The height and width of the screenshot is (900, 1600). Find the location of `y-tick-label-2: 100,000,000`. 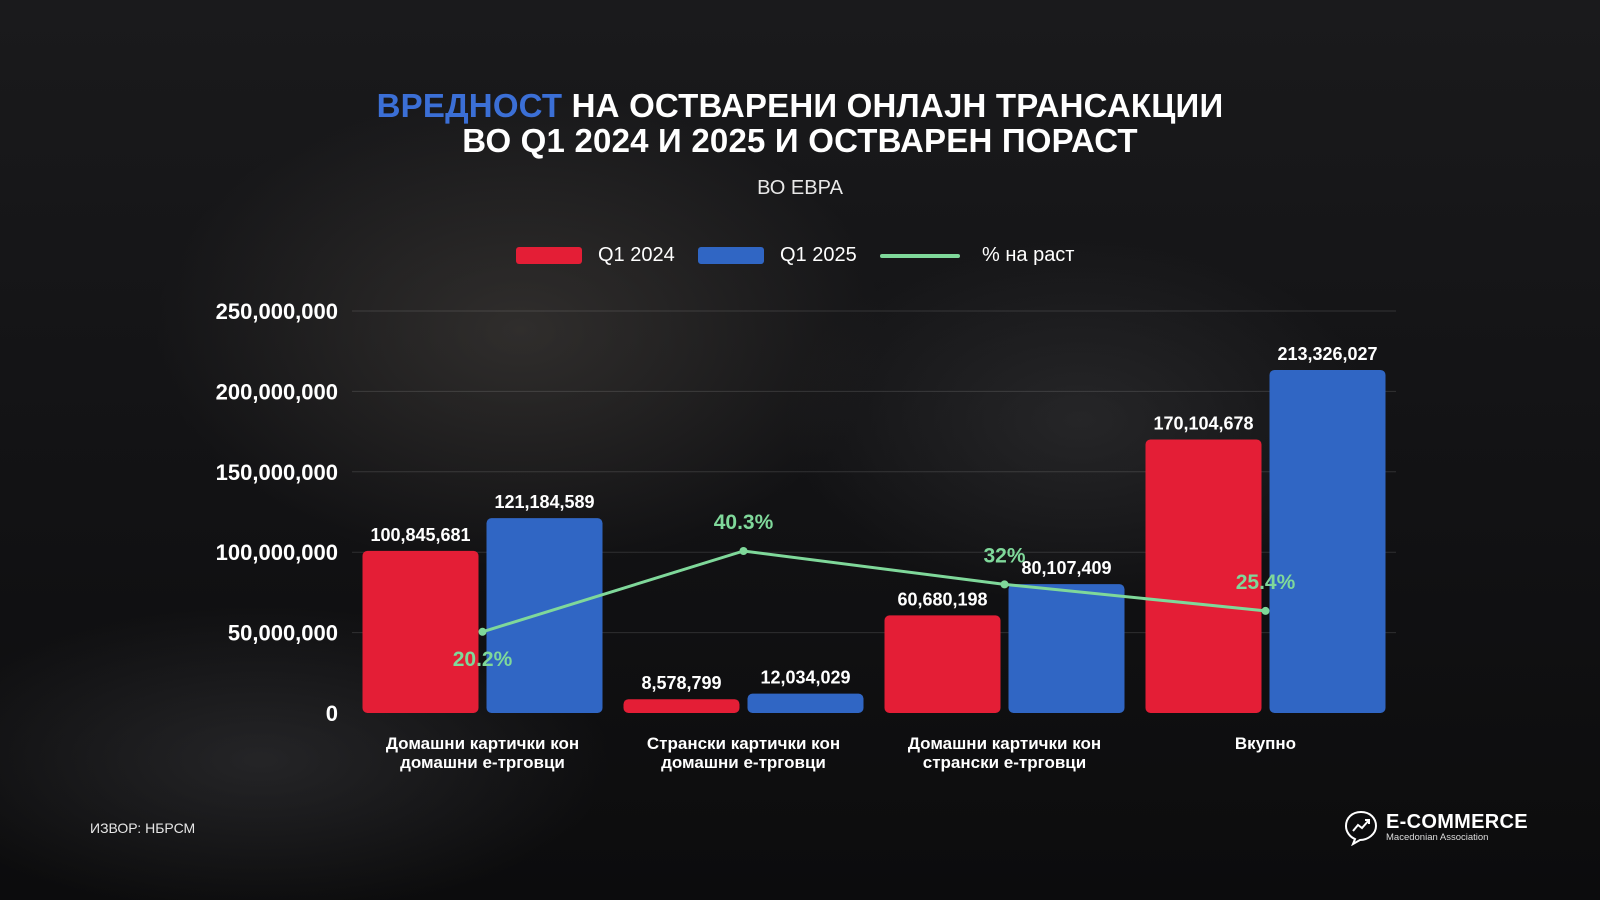

y-tick-label-2: 100,000,000 is located at coordinates (277, 552).